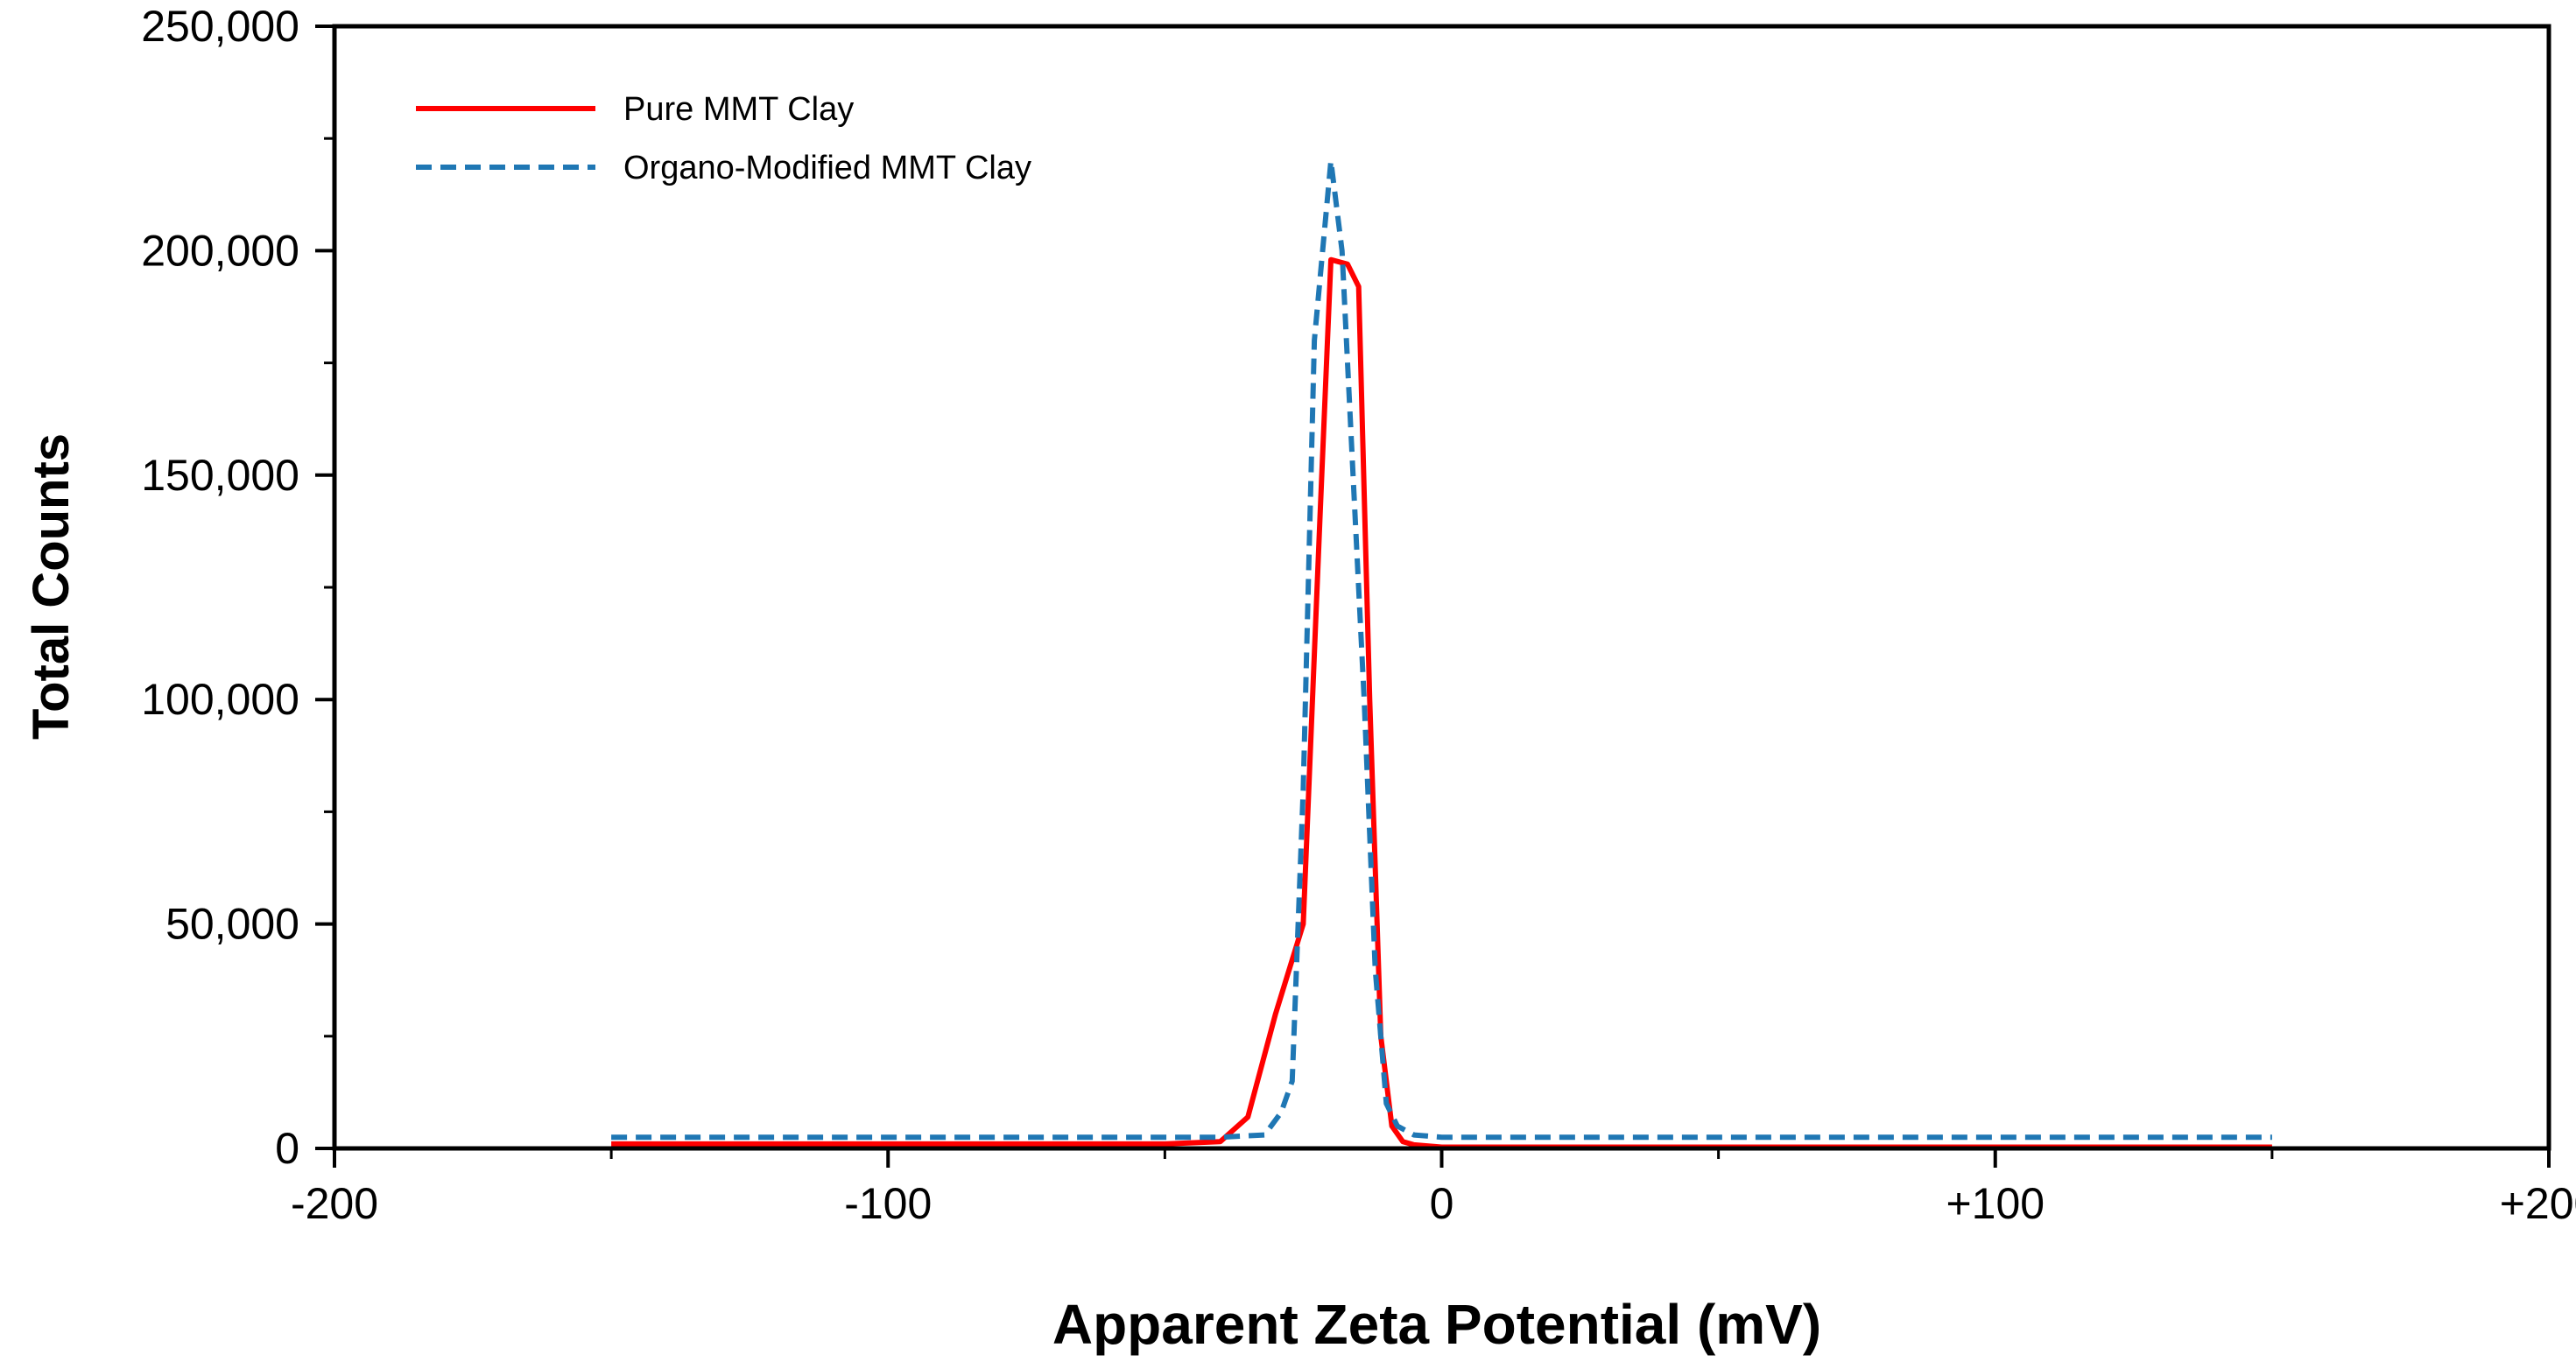 Image resolution: width=2576 pixels, height=1369 pixels. Describe the element at coordinates (1995, 1203) in the screenshot. I see `x-tick-label: +100` at that location.